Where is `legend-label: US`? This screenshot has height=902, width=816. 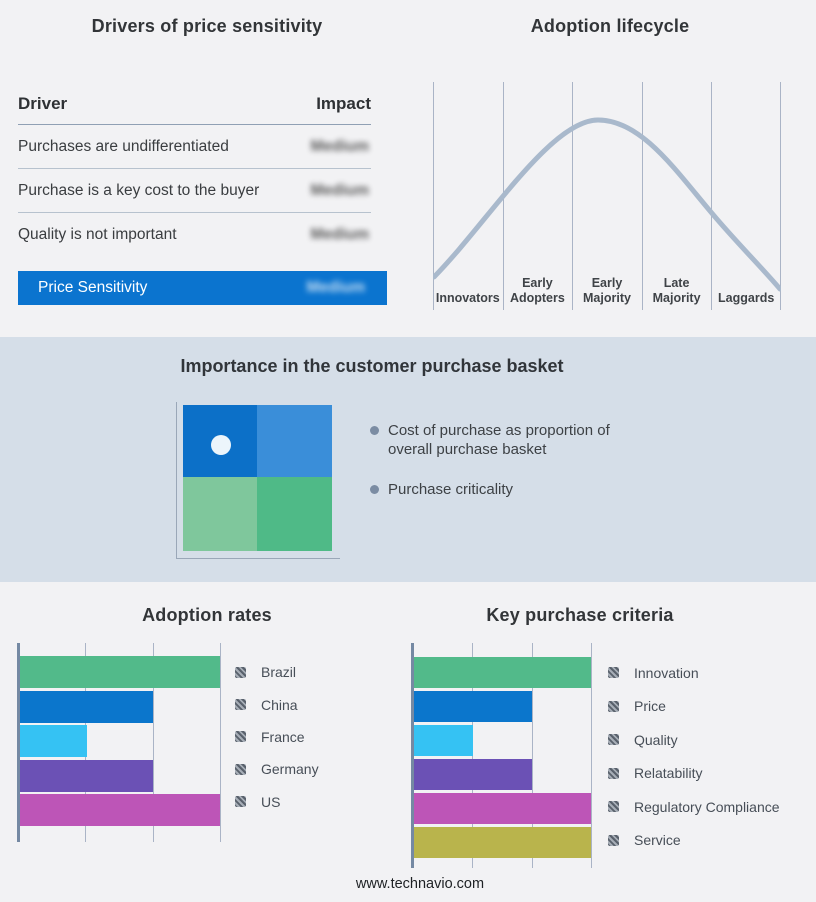 legend-label: US is located at coordinates (271, 801).